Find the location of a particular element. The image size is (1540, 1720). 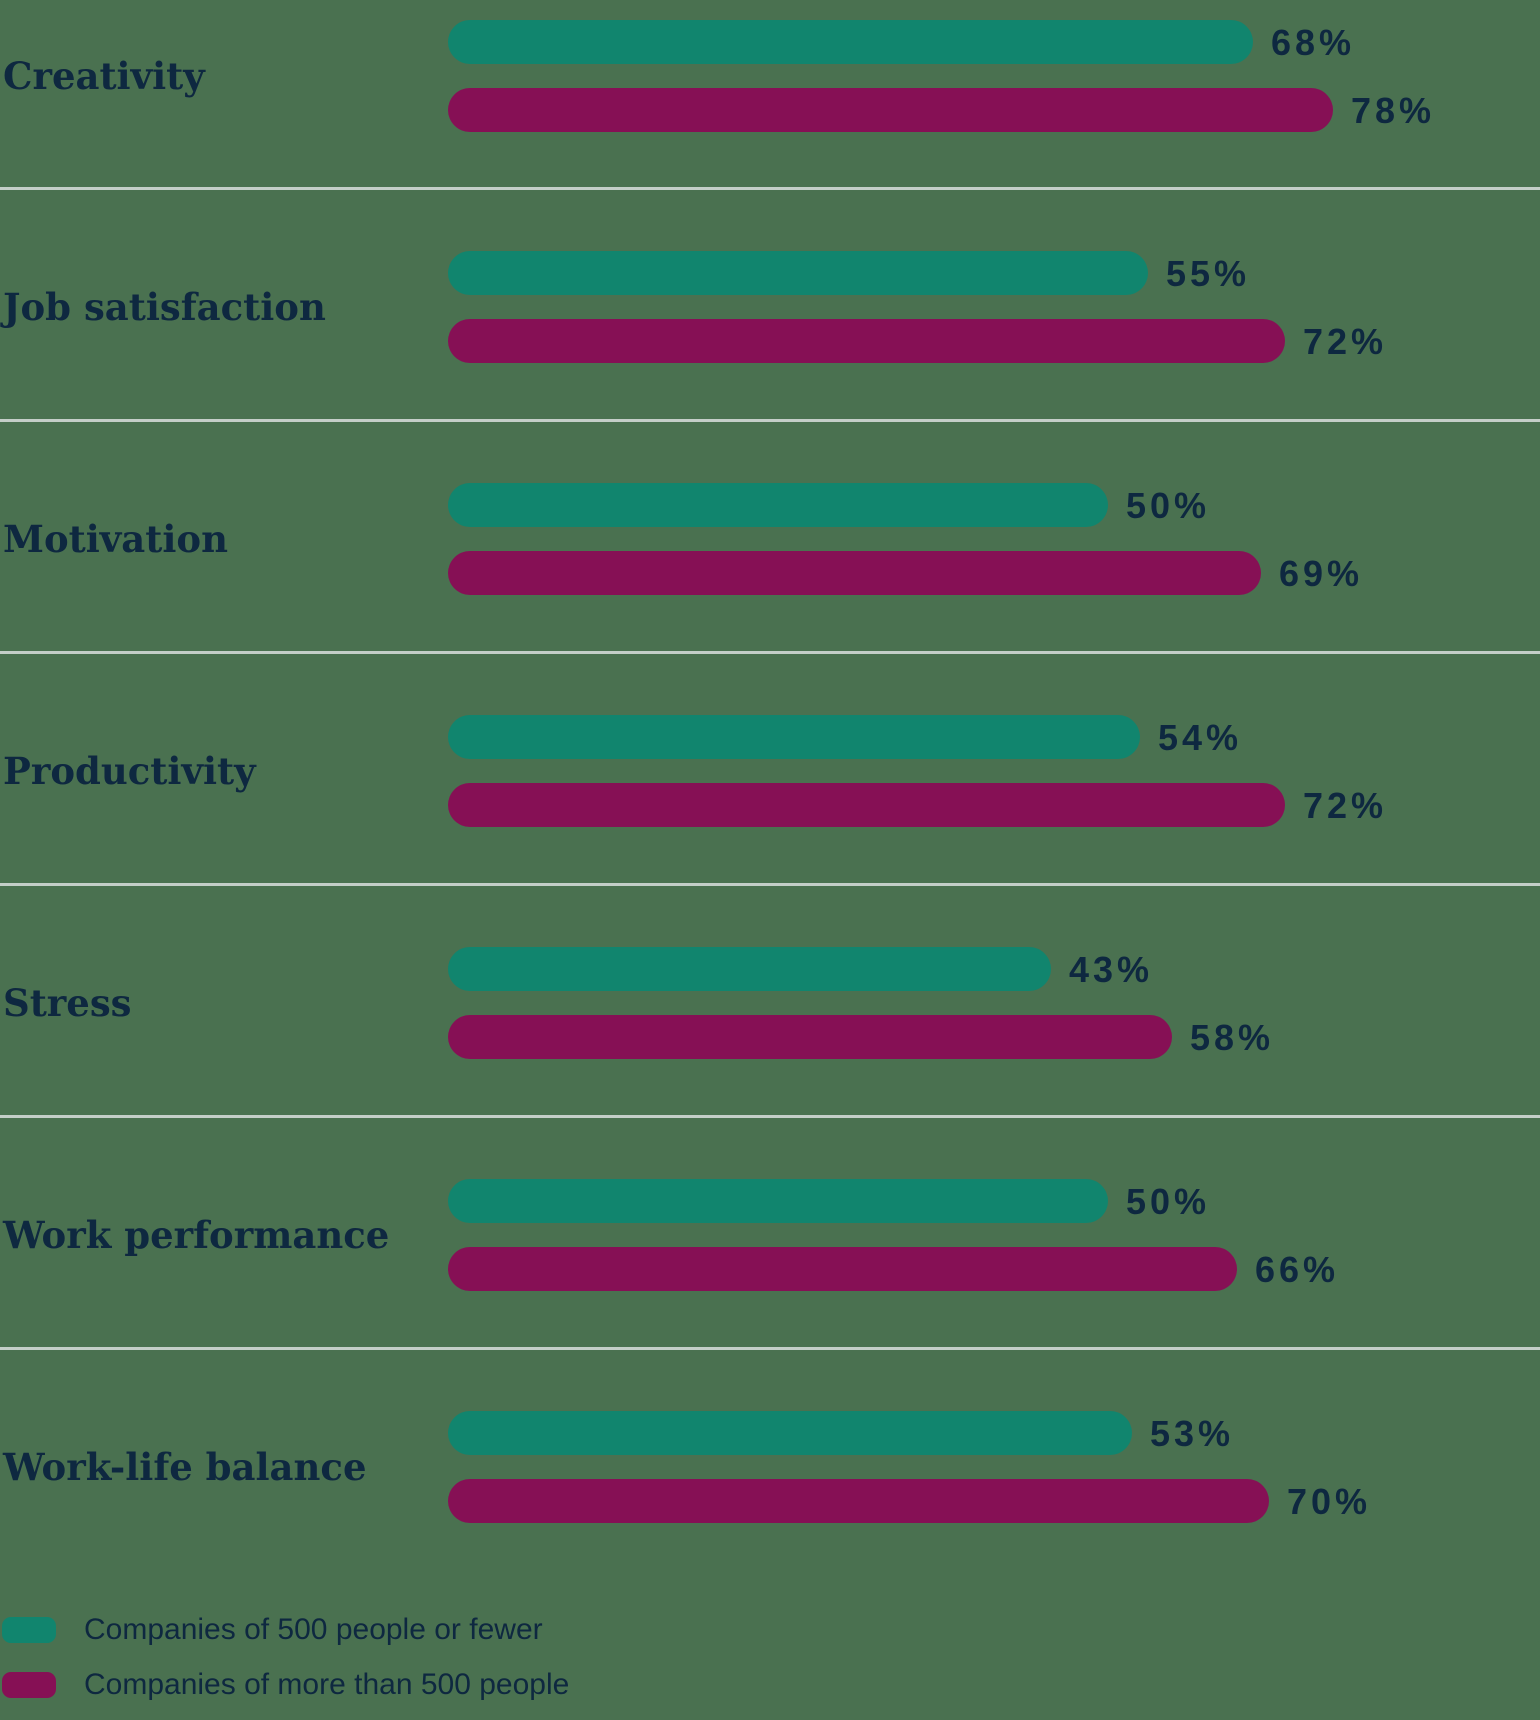

category-label: Motivation is located at coordinates (115, 539).